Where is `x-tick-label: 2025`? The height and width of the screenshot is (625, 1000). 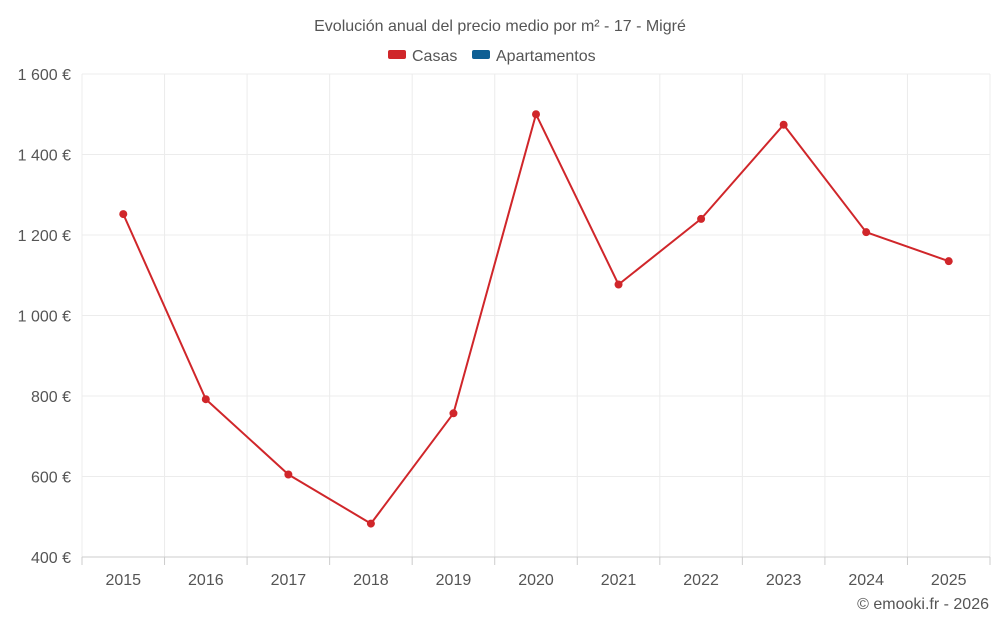
x-tick-label: 2025 is located at coordinates (949, 580).